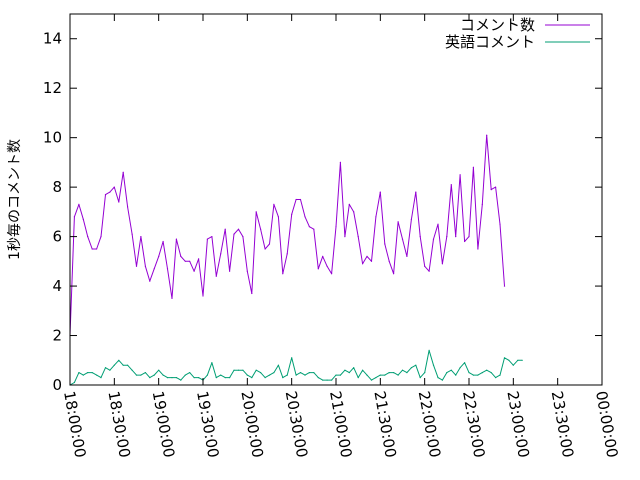 The width and height of the screenshot is (640, 480). What do you see at coordinates (562, 424) in the screenshot?
I see `x-tick-label: 23:30:00` at bounding box center [562, 424].